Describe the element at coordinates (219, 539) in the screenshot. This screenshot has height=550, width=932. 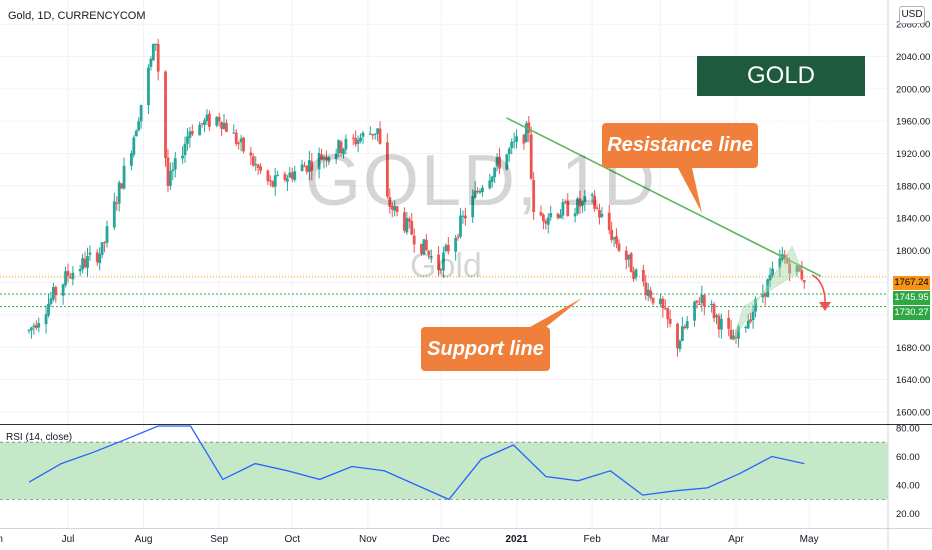
I see `x-tick-label: Sep` at that location.